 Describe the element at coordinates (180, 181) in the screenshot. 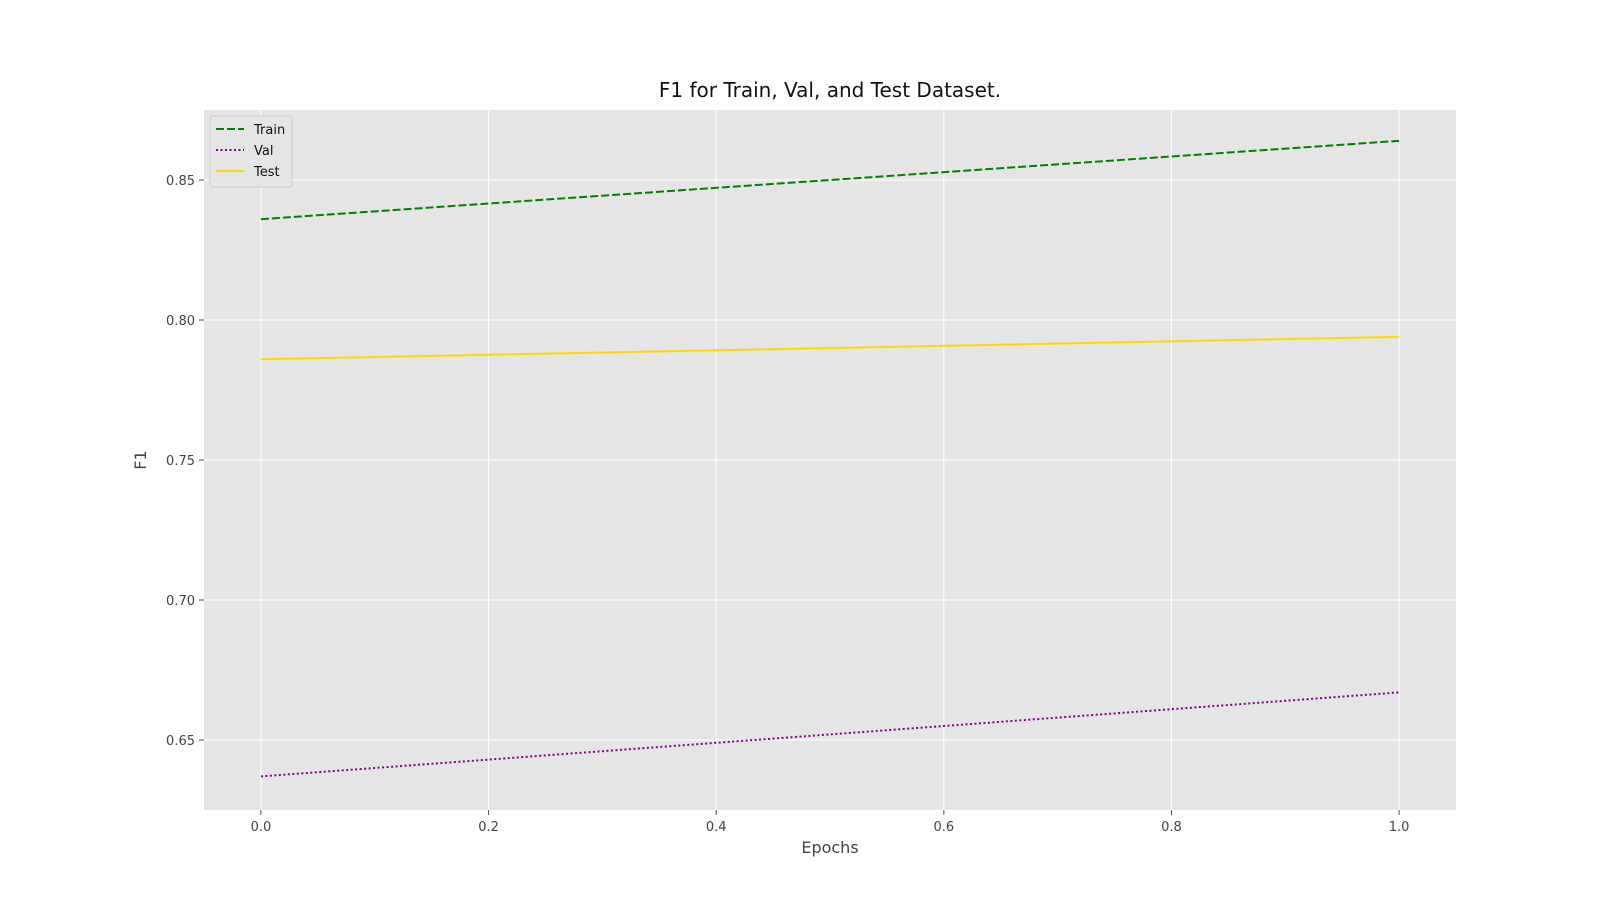

I see `y-tick-label: 0.85` at that location.